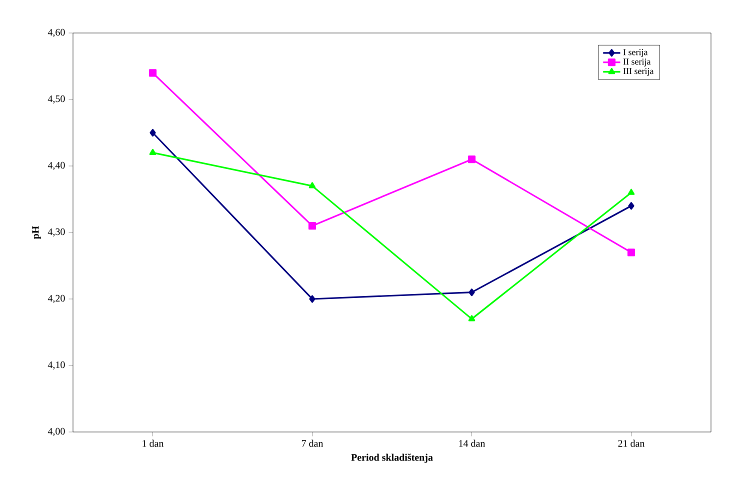 This screenshot has width=729, height=481. I want to click on legend-label: II serija, so click(637, 62).